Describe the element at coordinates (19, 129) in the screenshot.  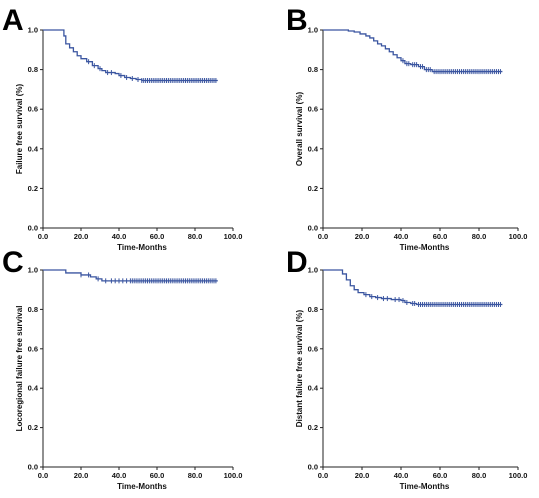
I see `y-axis-title: Failure free survival (%)` at that location.